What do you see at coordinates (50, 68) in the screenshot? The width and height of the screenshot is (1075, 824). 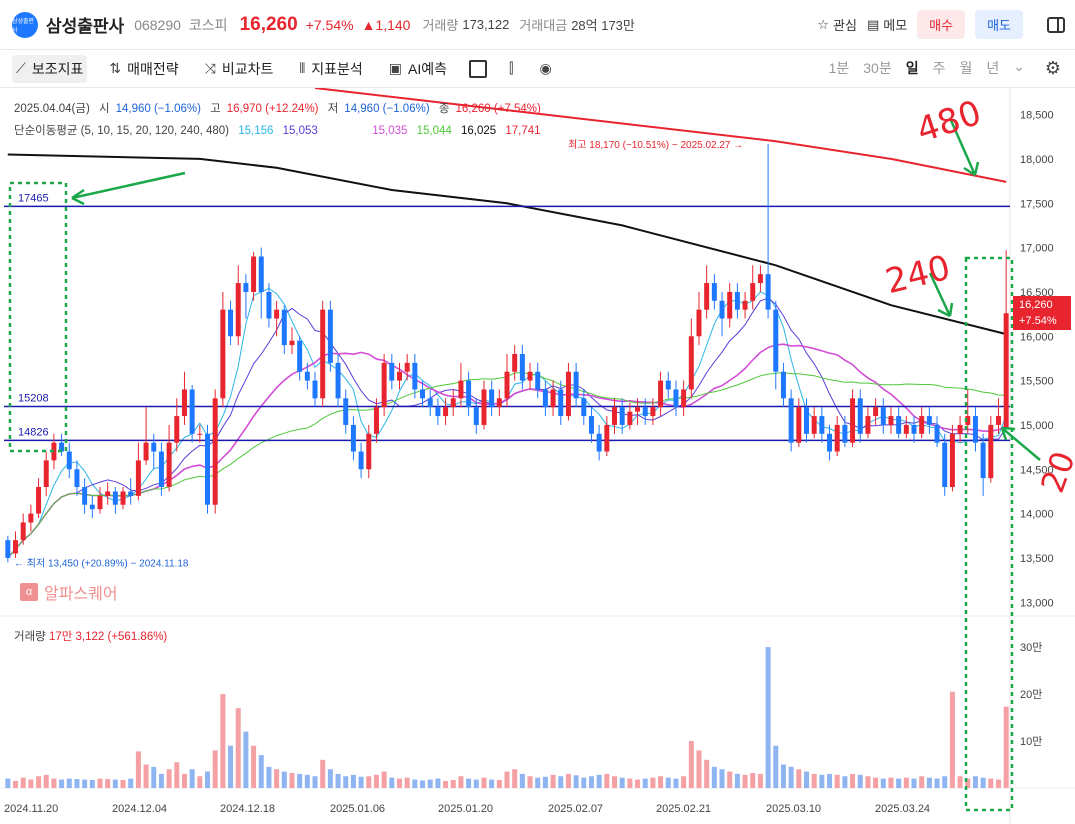 I see `tool-indicator: ⟋ 보조지표` at bounding box center [50, 68].